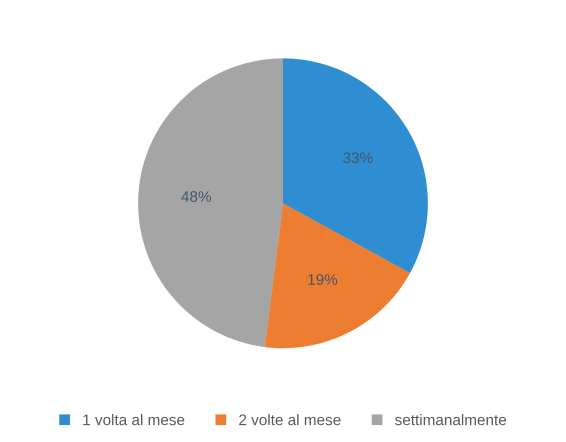  Describe the element at coordinates (133, 420) in the screenshot. I see `legend-label: 1 volta al mese` at that location.